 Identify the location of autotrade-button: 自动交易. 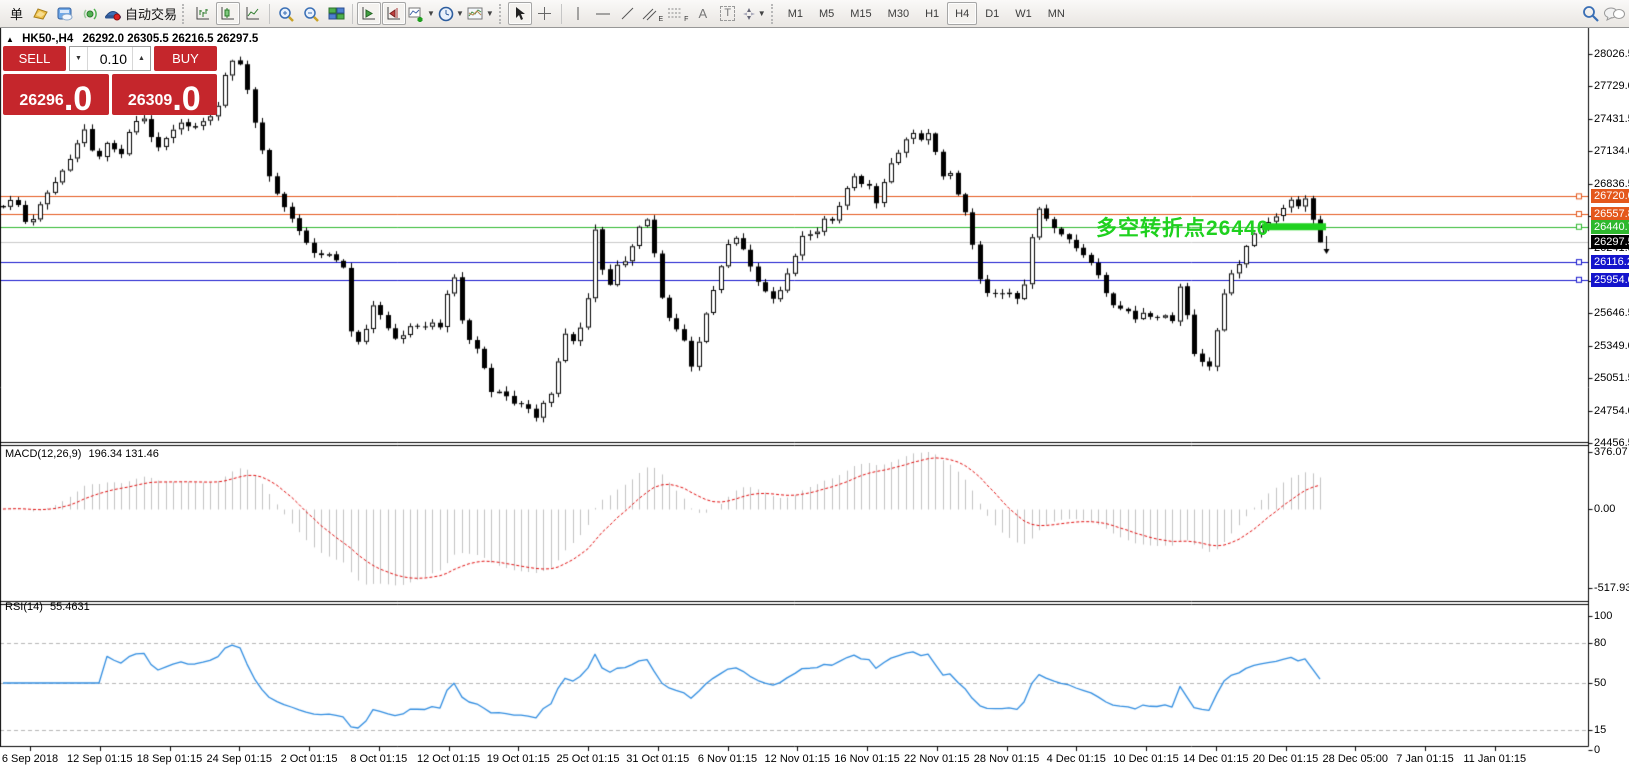
(140, 13).